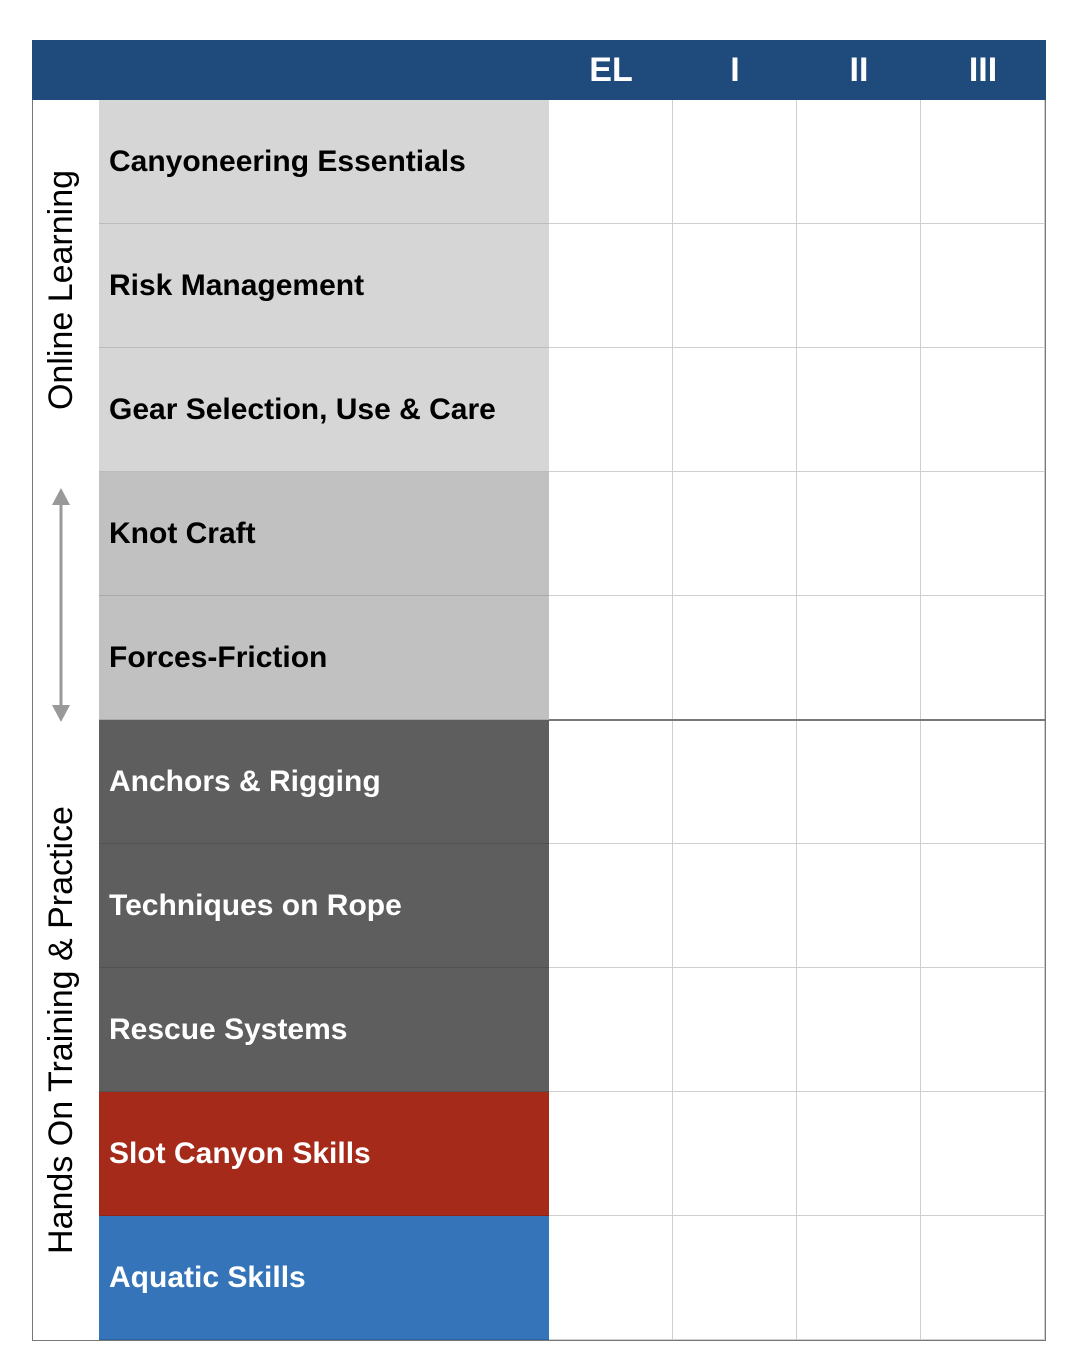 The width and height of the screenshot is (1080, 1370). I want to click on row-label: Risk Management, so click(324, 286).